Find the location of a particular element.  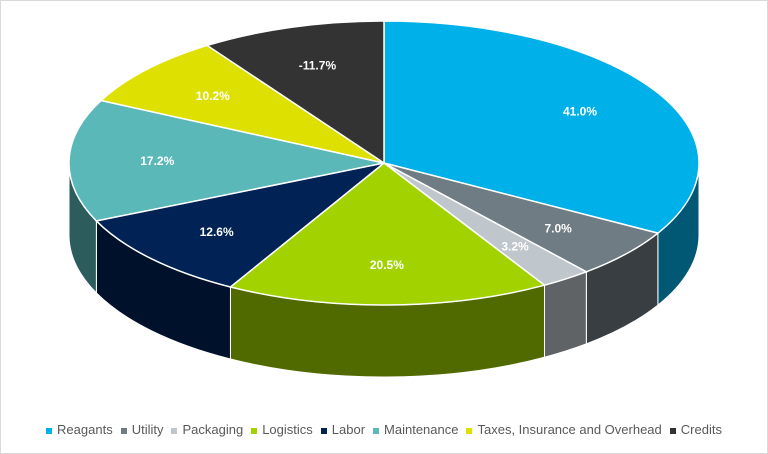

legend-item: Logistics is located at coordinates (282, 429).